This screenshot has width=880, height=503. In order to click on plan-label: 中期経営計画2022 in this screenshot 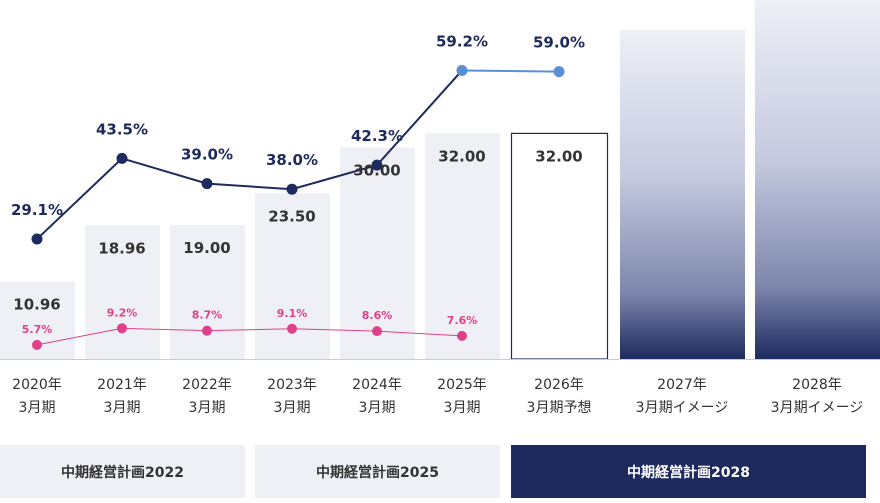, I will do `click(122, 472)`.